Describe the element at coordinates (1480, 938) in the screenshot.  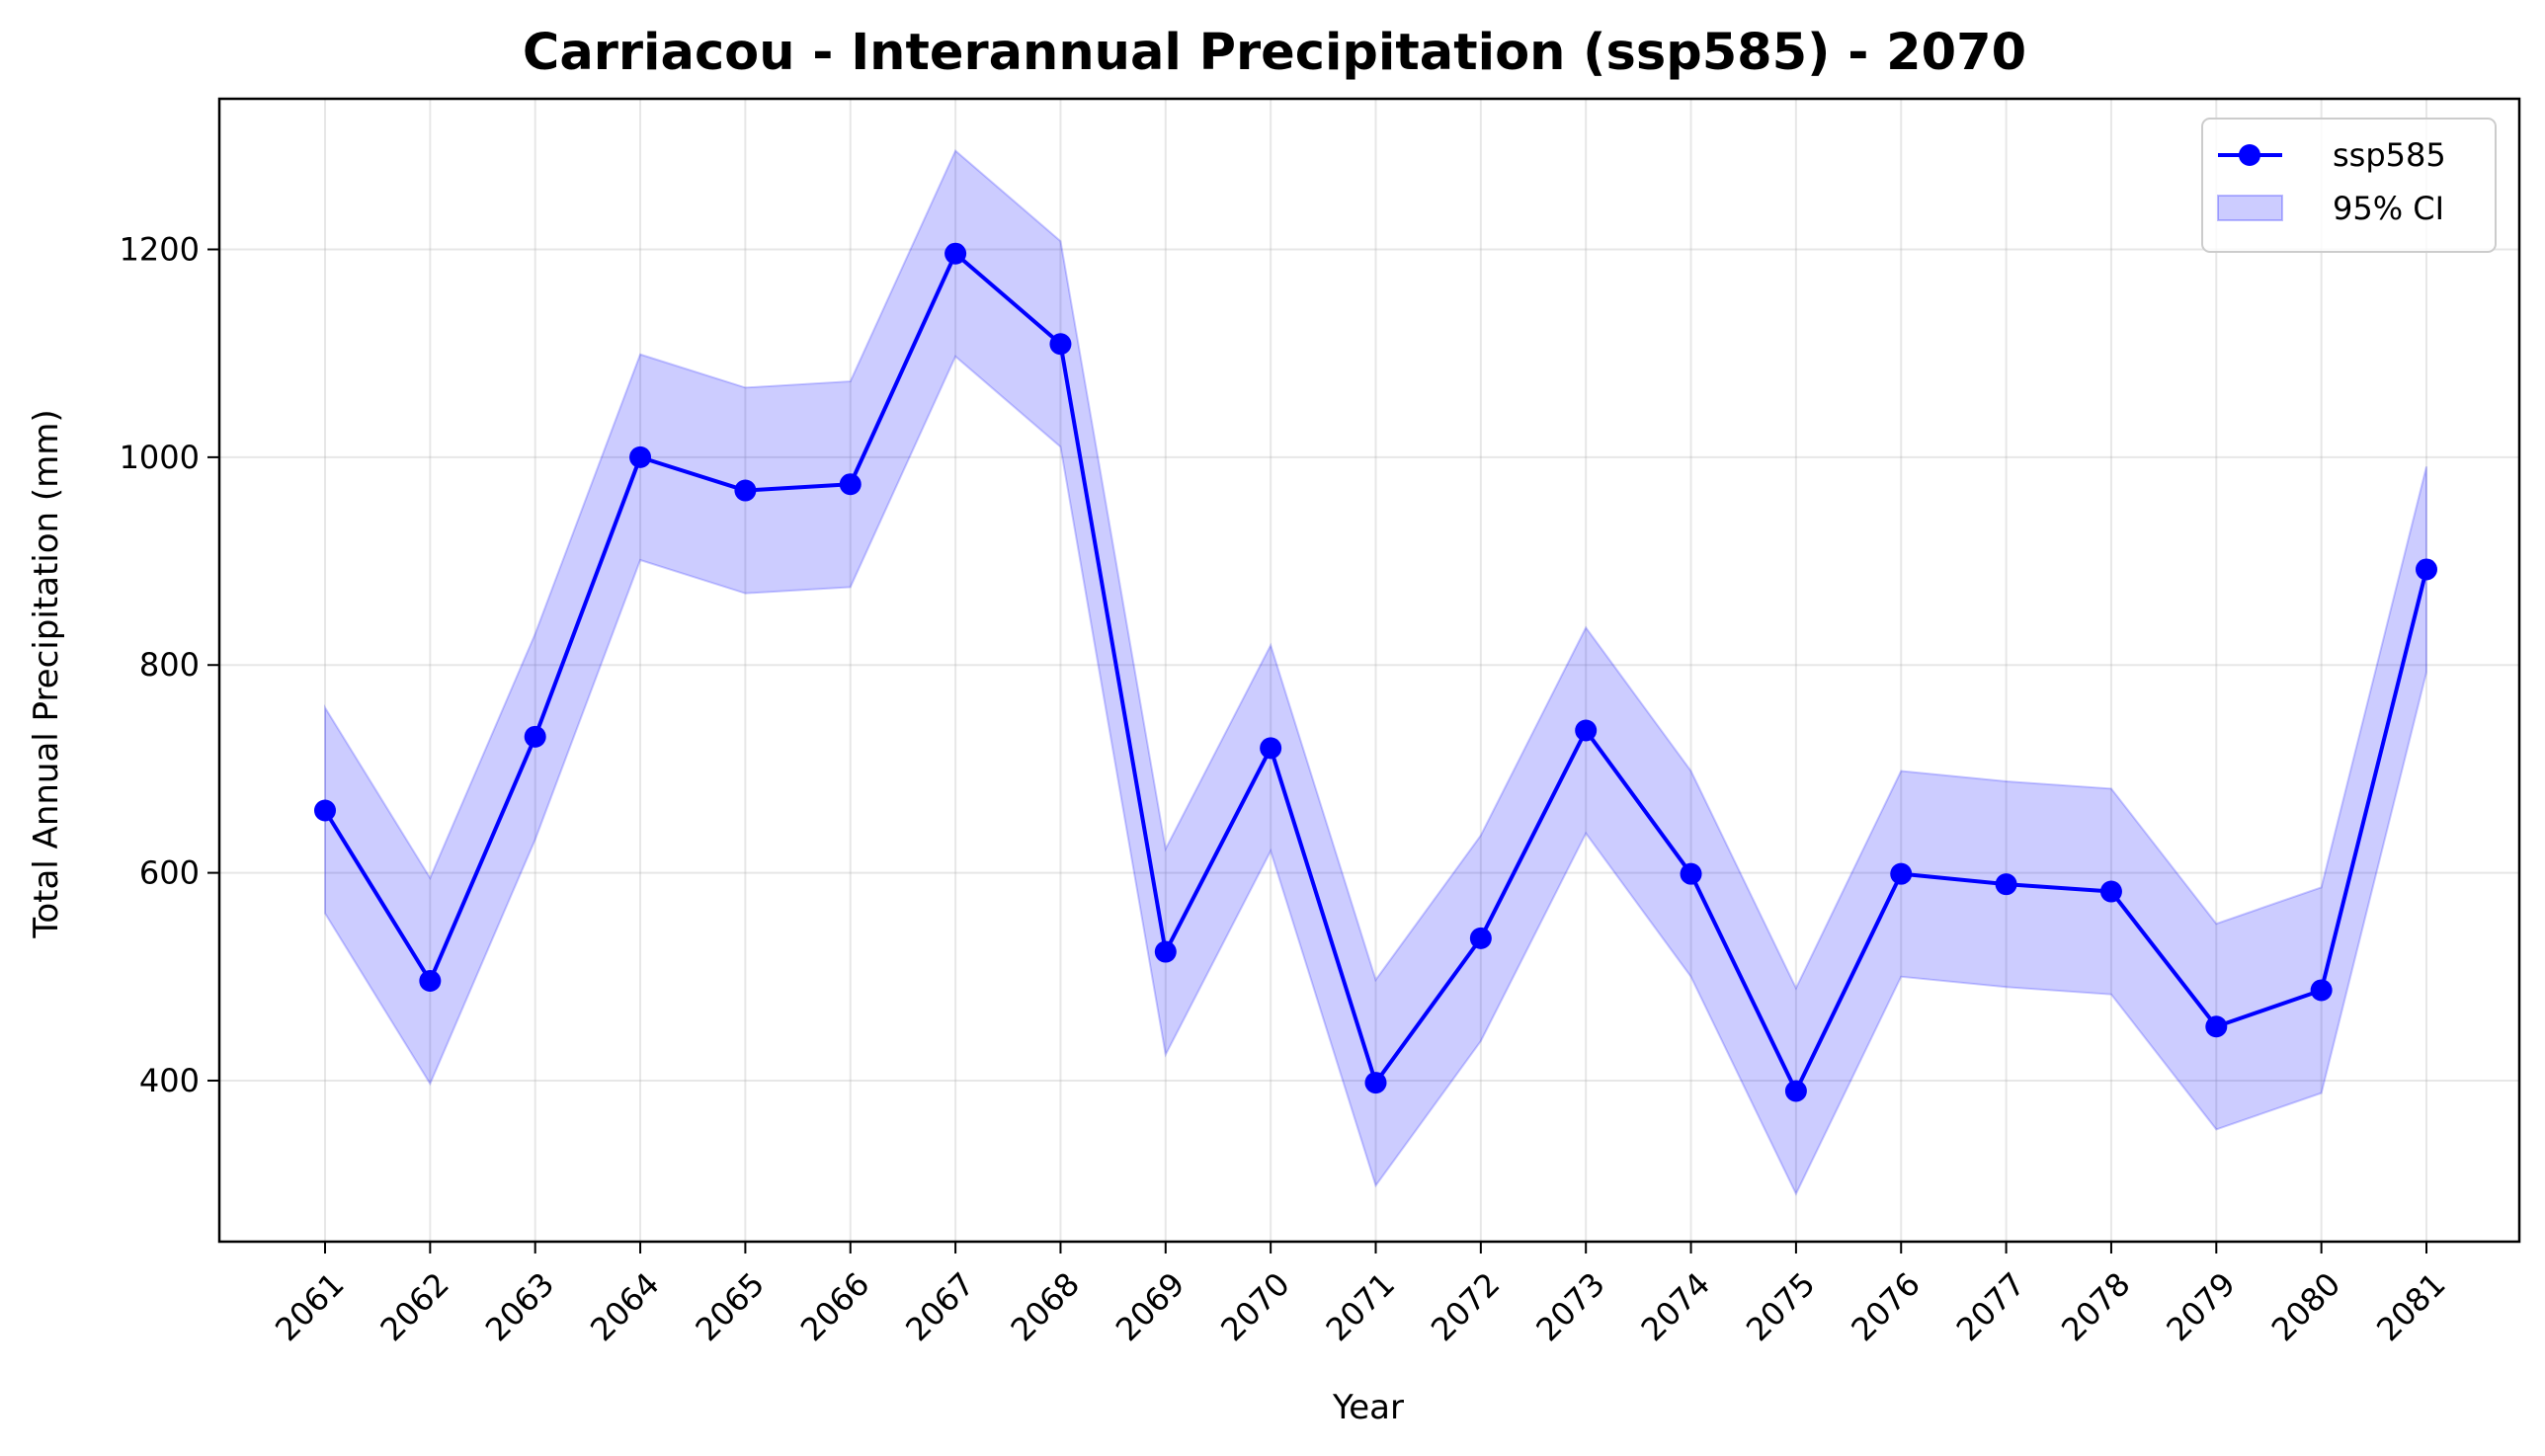
I see `data-point-2072` at that location.